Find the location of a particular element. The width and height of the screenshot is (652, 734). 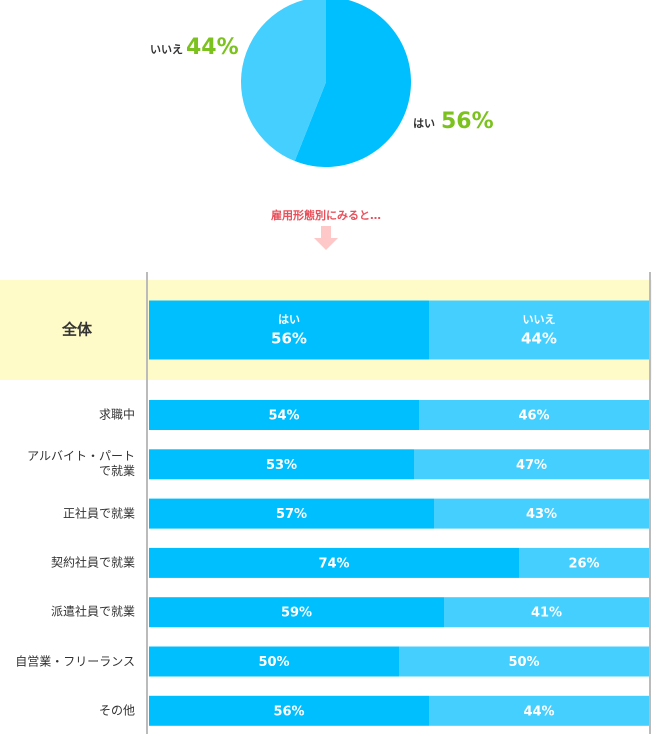

slice-value: 44% is located at coordinates (212, 47).